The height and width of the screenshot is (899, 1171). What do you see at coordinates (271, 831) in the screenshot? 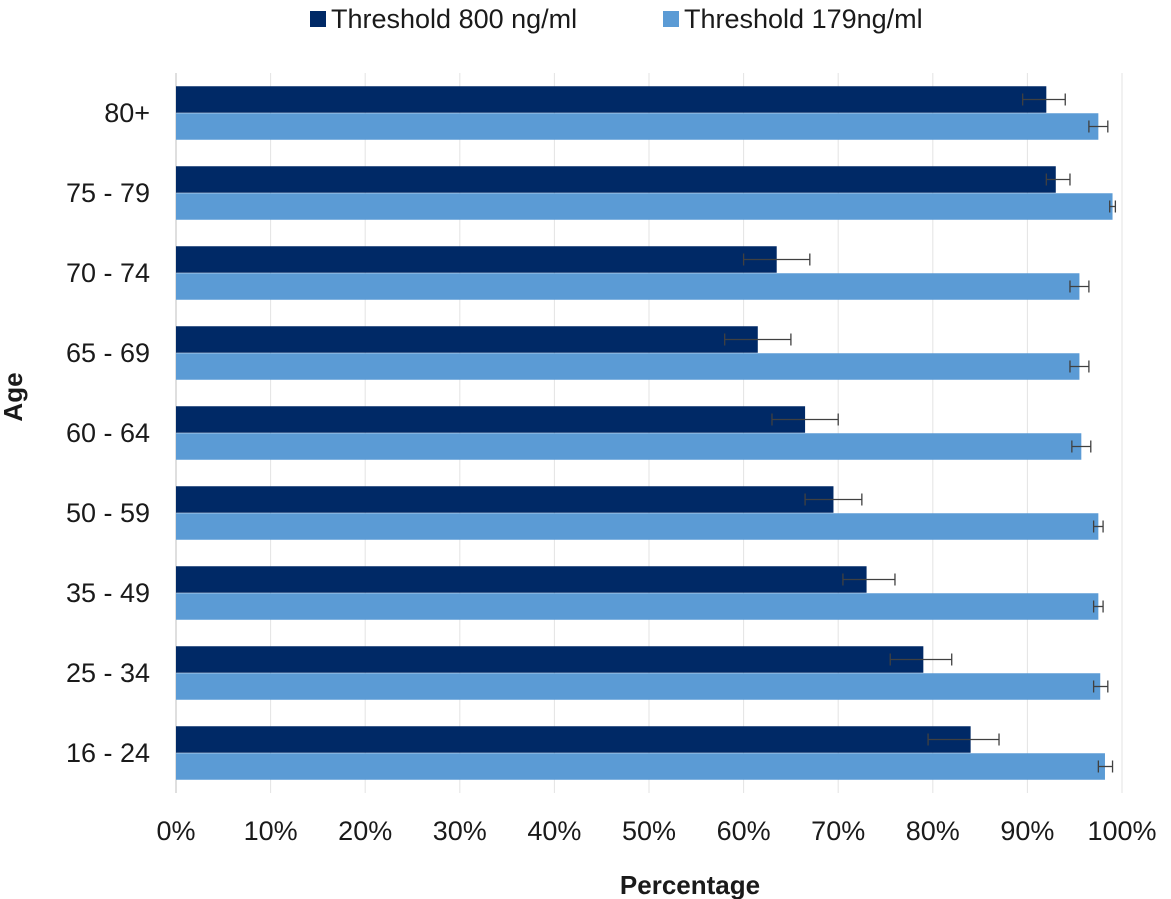
I see `x-tick-label: 10%` at bounding box center [271, 831].